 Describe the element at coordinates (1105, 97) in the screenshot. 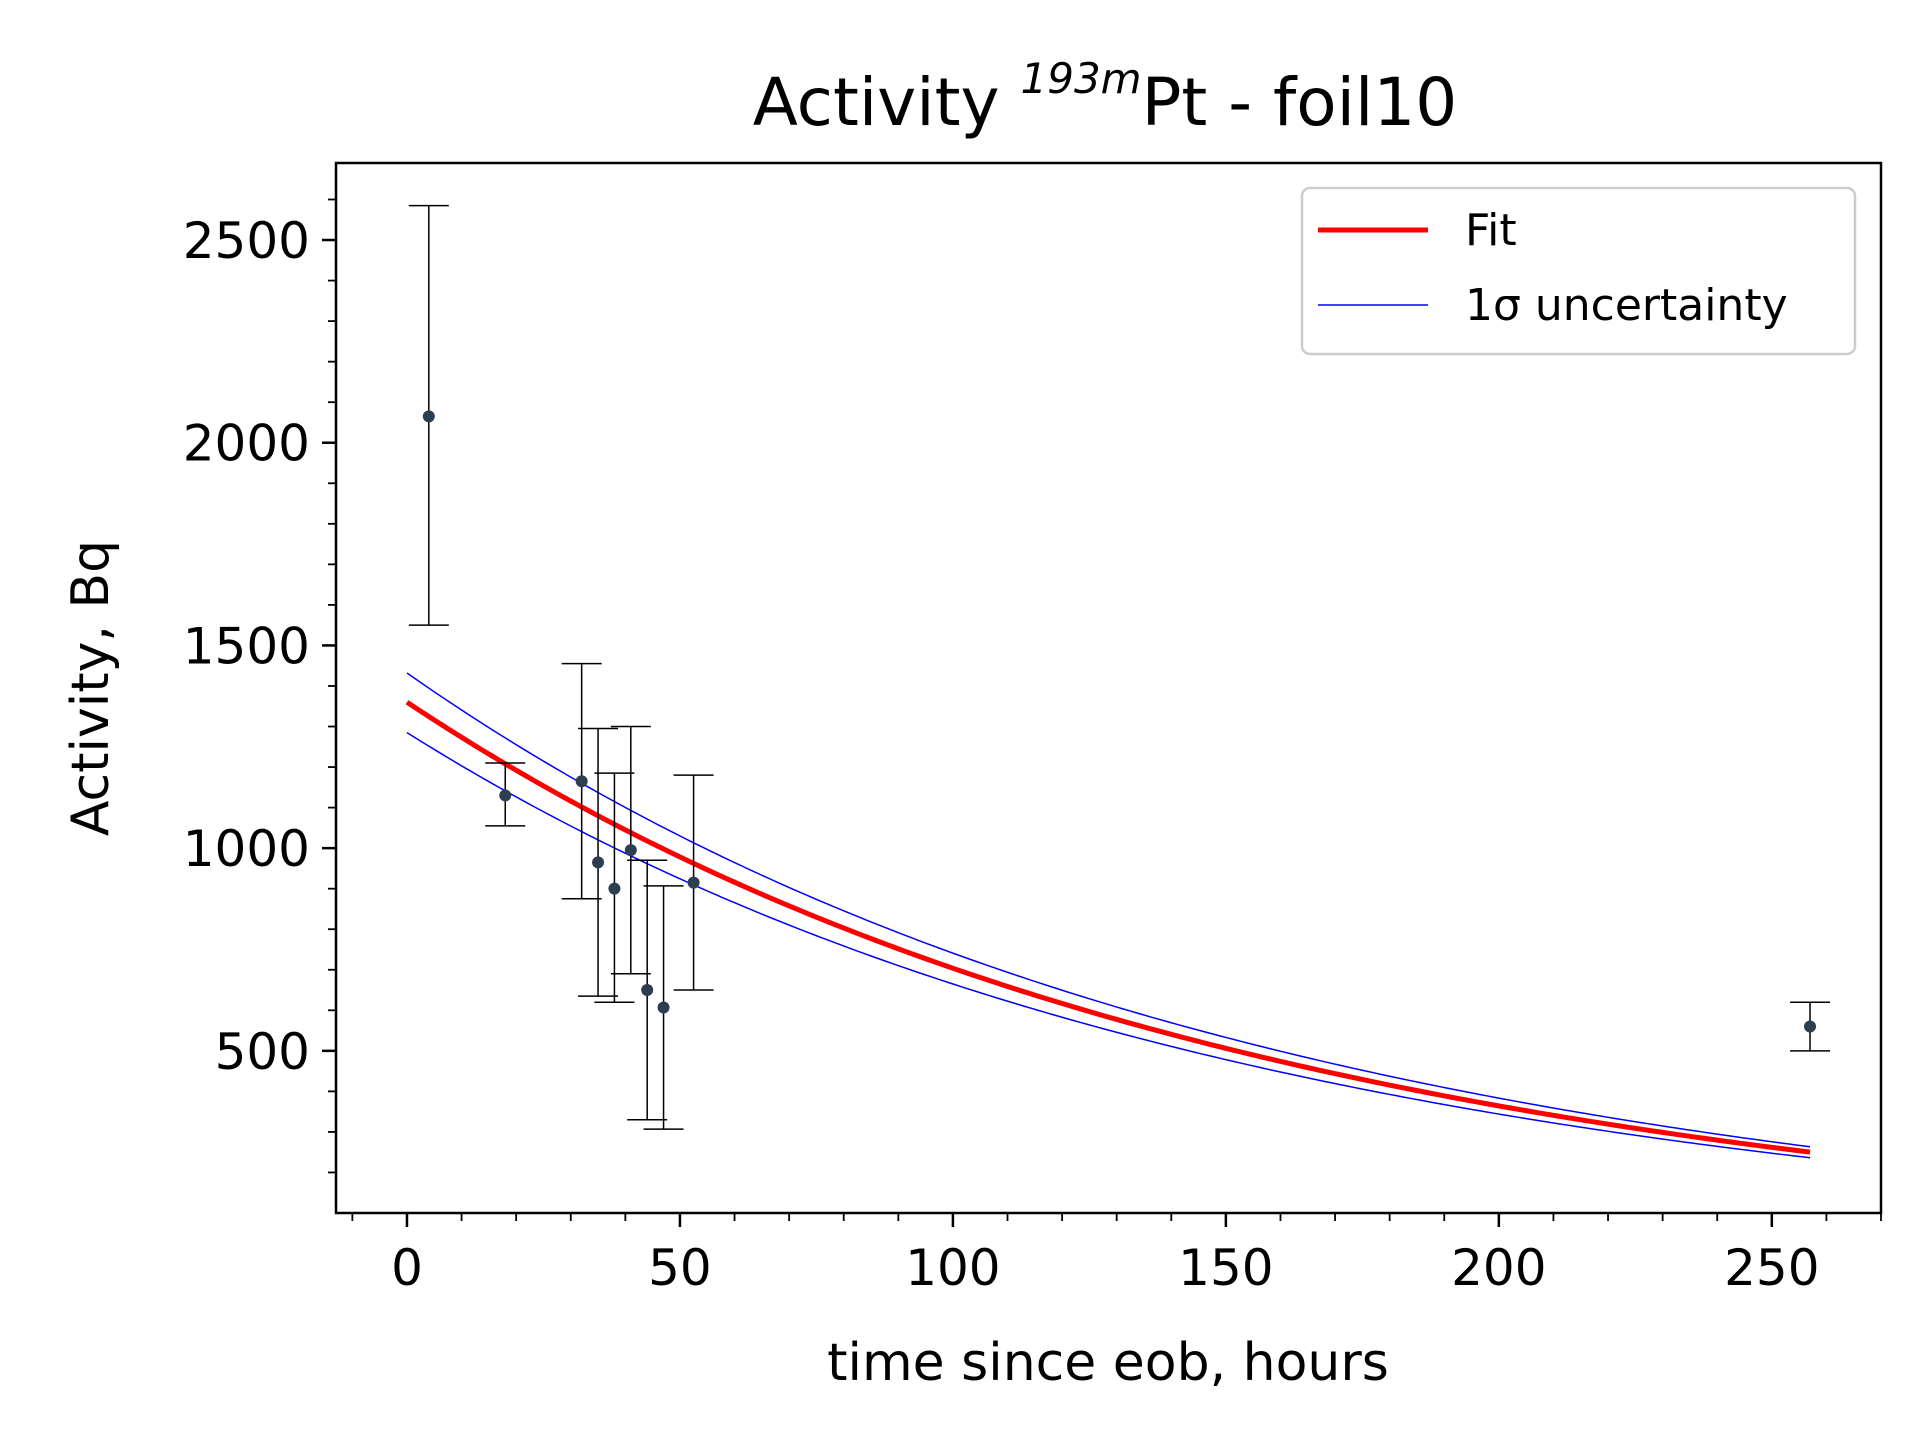

I see `chart-title: Activity 193mPt - foil10` at that location.